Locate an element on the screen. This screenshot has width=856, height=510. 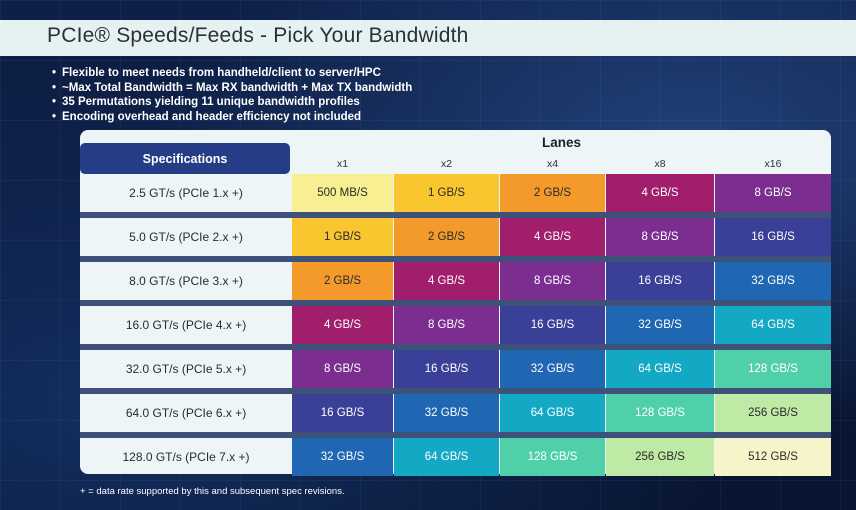
specifications-header: Specifications is located at coordinates (185, 158).